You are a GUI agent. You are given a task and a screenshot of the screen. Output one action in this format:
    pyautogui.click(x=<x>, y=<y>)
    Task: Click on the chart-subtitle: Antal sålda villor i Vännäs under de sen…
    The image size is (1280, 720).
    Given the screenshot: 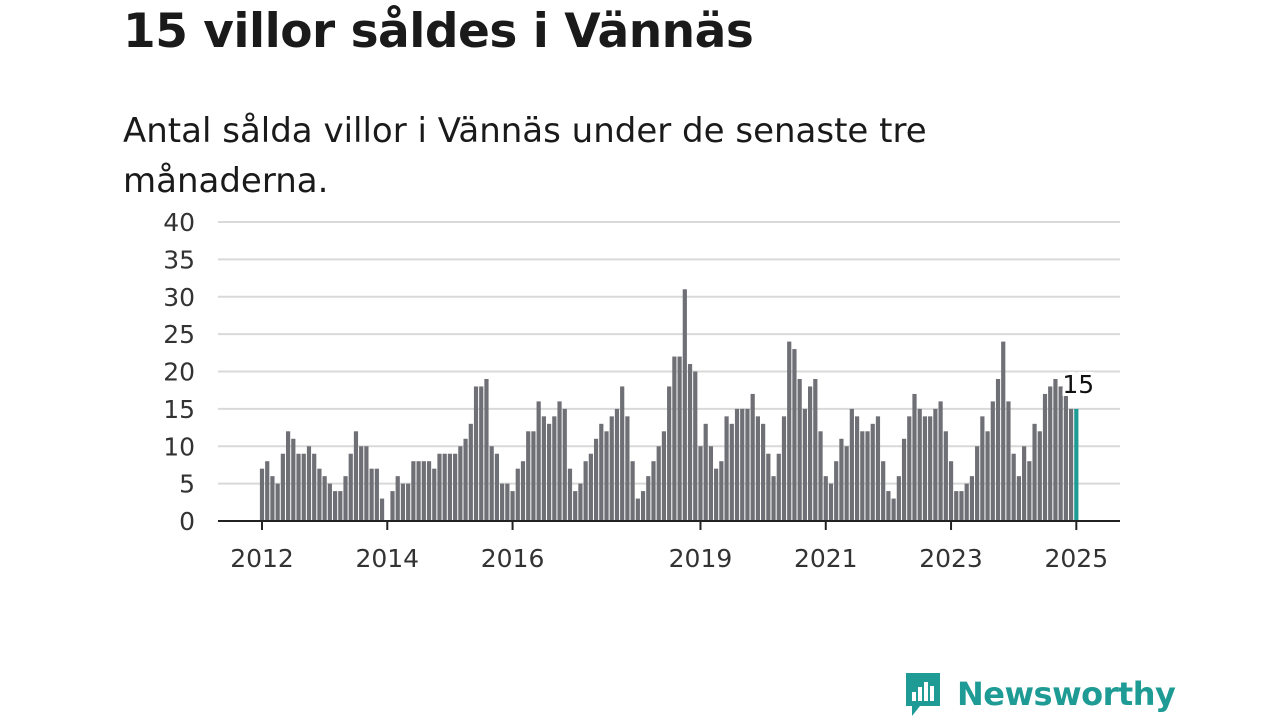 What is the action you would take?
    pyautogui.click(x=525, y=156)
    